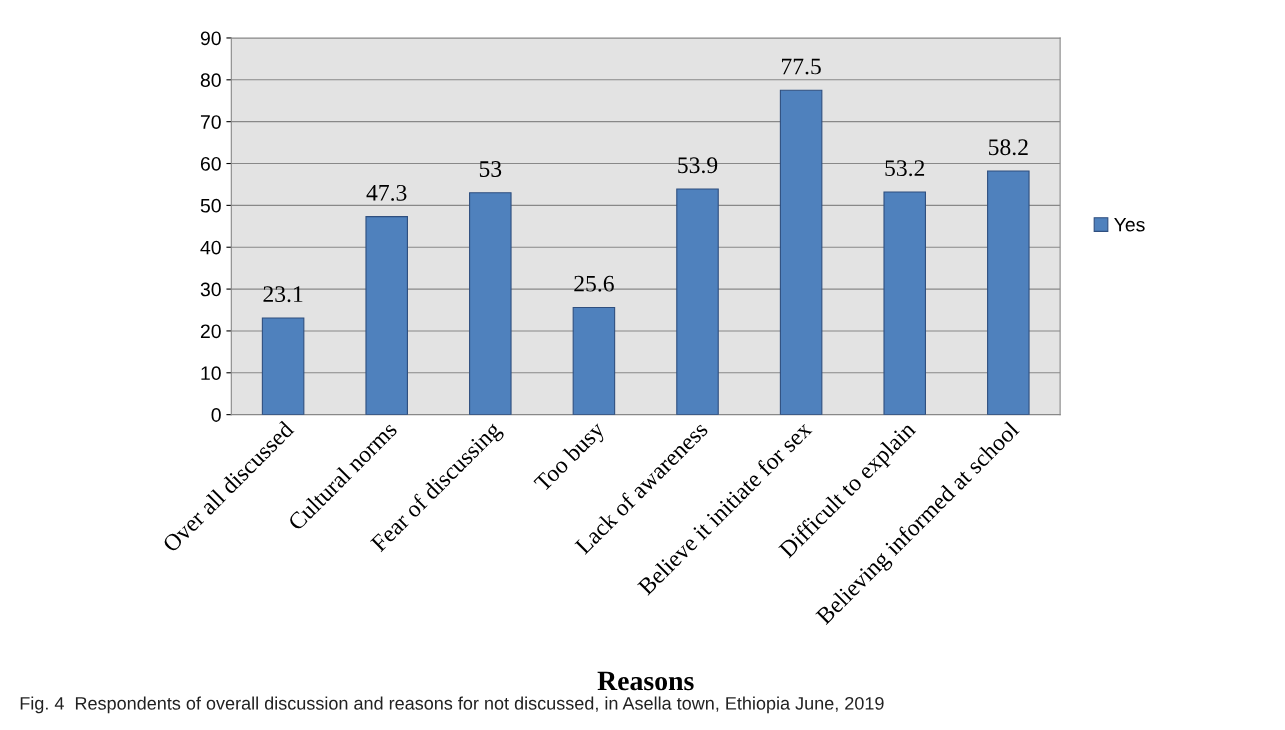  What do you see at coordinates (698, 165) in the screenshot?
I see `data-label: 53.9` at bounding box center [698, 165].